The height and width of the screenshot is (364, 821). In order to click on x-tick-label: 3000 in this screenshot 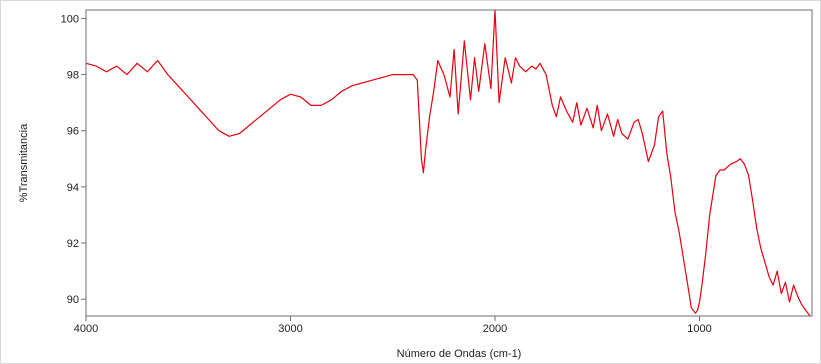, I will do `click(290, 329)`.